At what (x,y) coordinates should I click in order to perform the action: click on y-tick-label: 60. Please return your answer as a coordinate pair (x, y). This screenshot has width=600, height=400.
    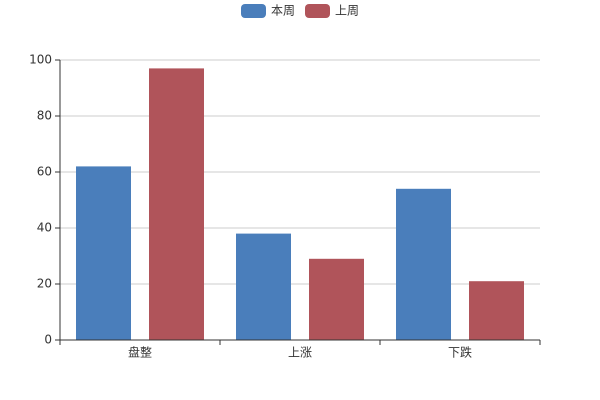
    Looking at the image, I should click on (44, 172).